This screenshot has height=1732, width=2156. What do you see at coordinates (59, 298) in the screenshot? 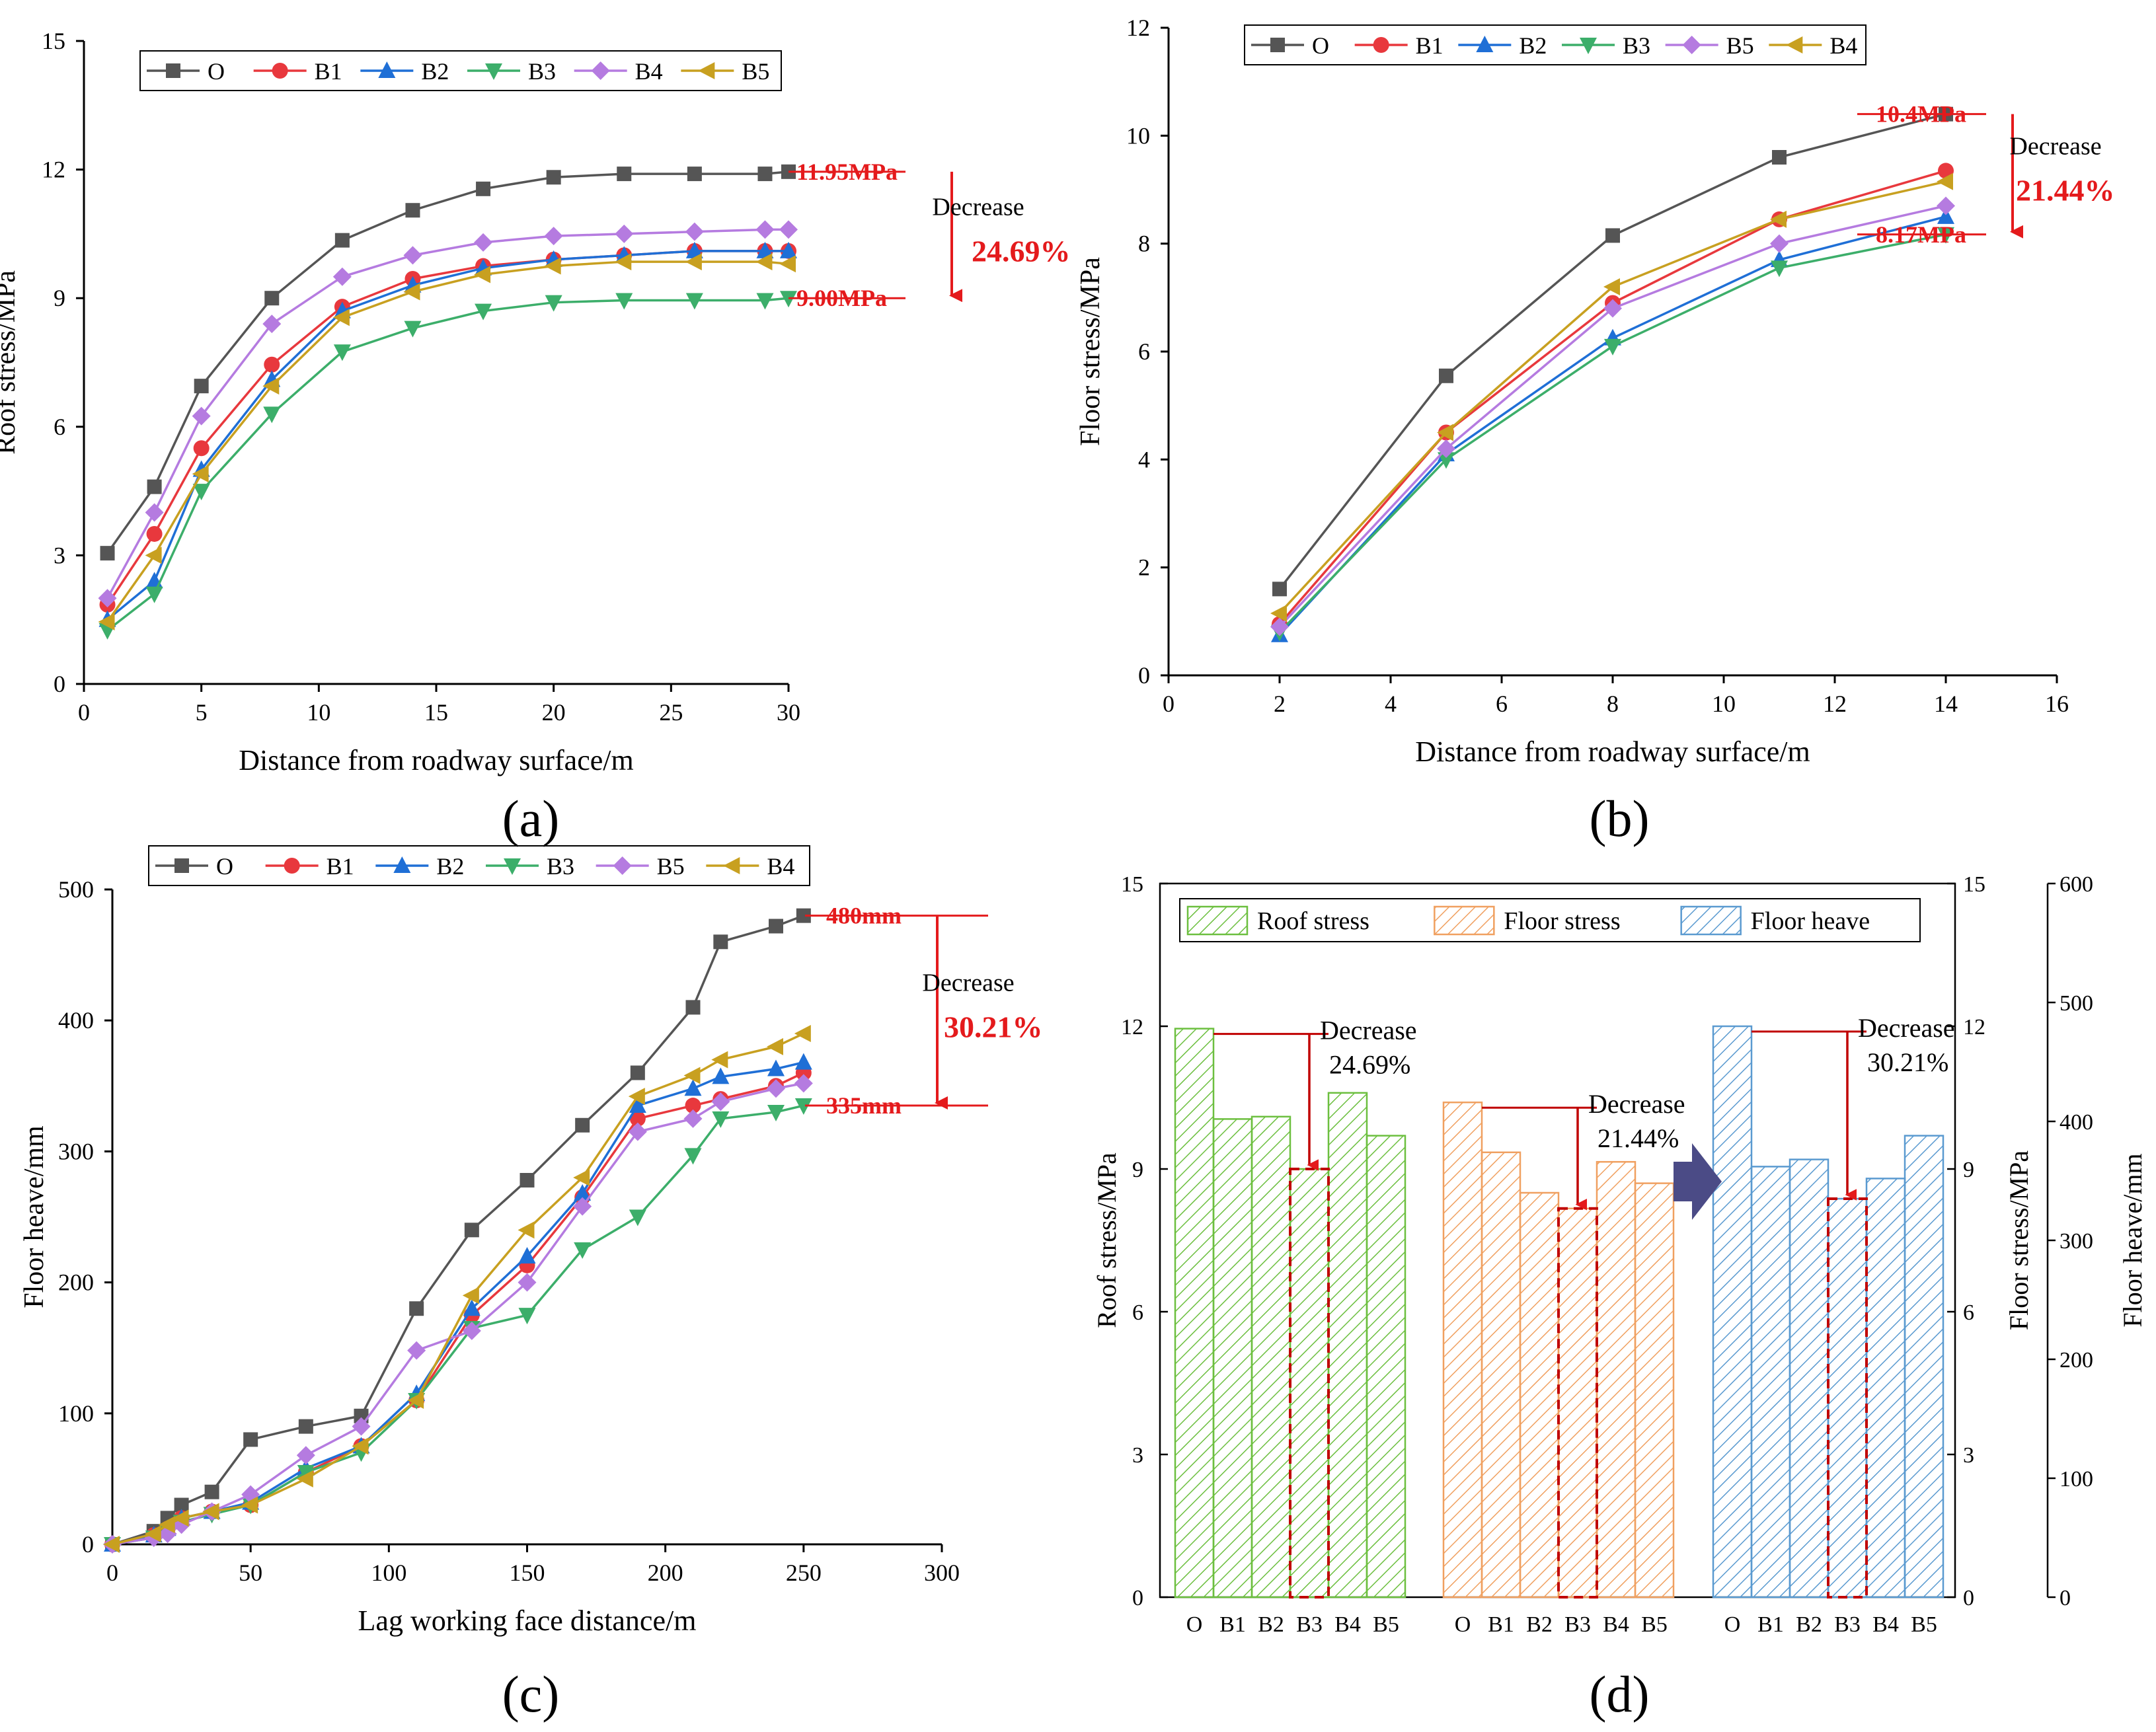
I see `y-tick-label: 9` at bounding box center [59, 298].